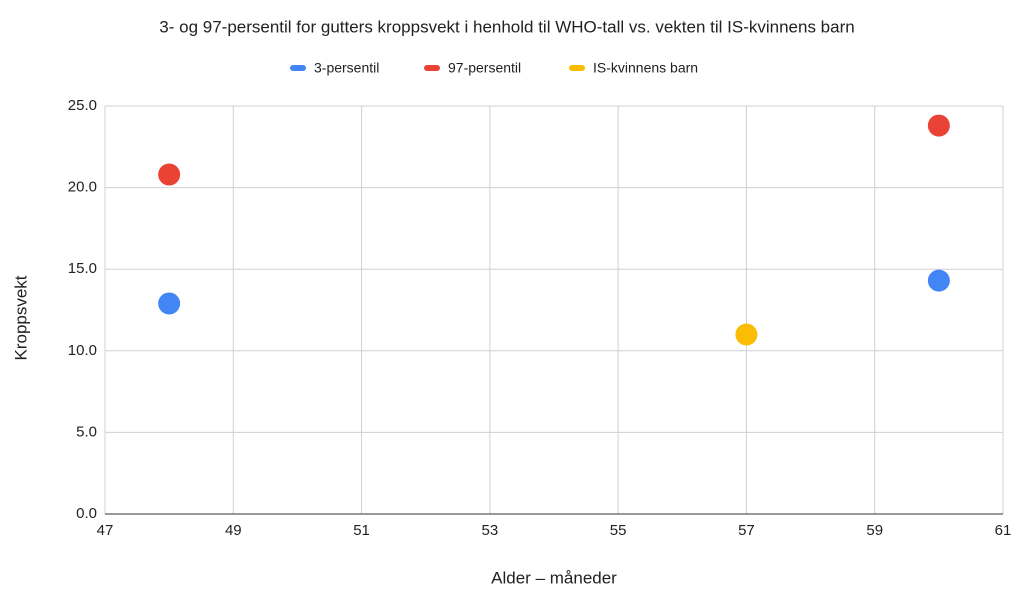  I want to click on legend-label: 3-persentil, so click(346, 68).